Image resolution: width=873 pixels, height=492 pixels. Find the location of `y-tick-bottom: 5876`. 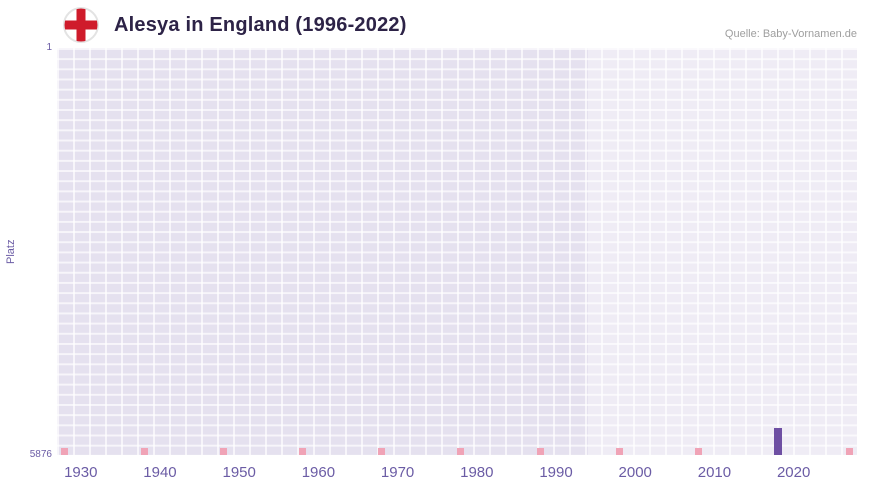

y-tick-bottom: 5876 is located at coordinates (40, 454).